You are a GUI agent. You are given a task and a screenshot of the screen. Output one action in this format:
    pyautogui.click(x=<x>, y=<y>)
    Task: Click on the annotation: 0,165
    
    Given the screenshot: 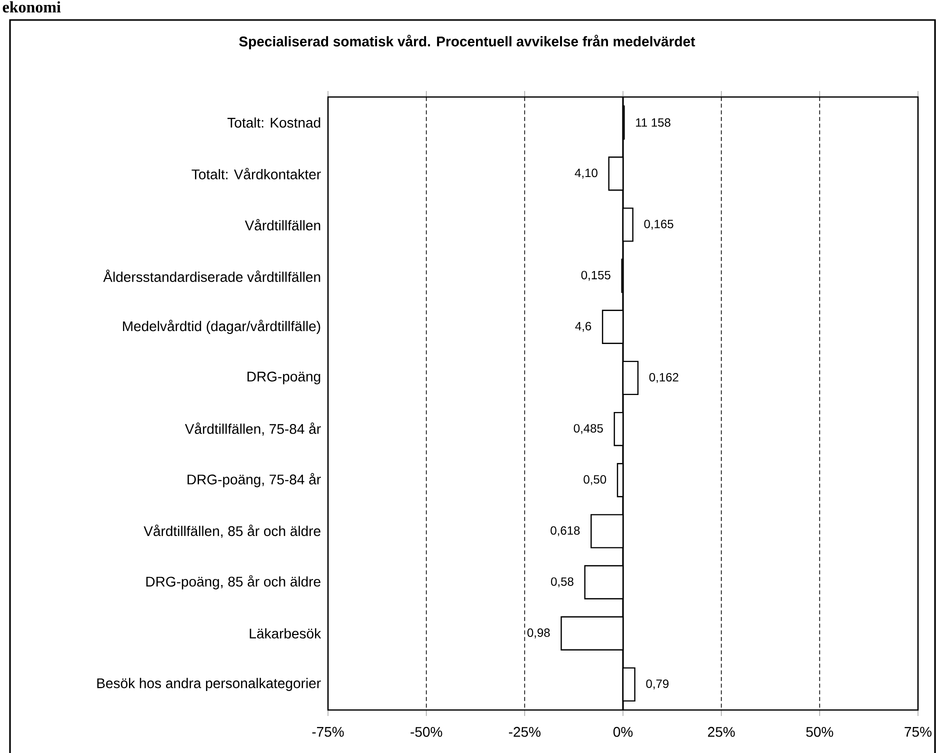 What is the action you would take?
    pyautogui.click(x=659, y=225)
    